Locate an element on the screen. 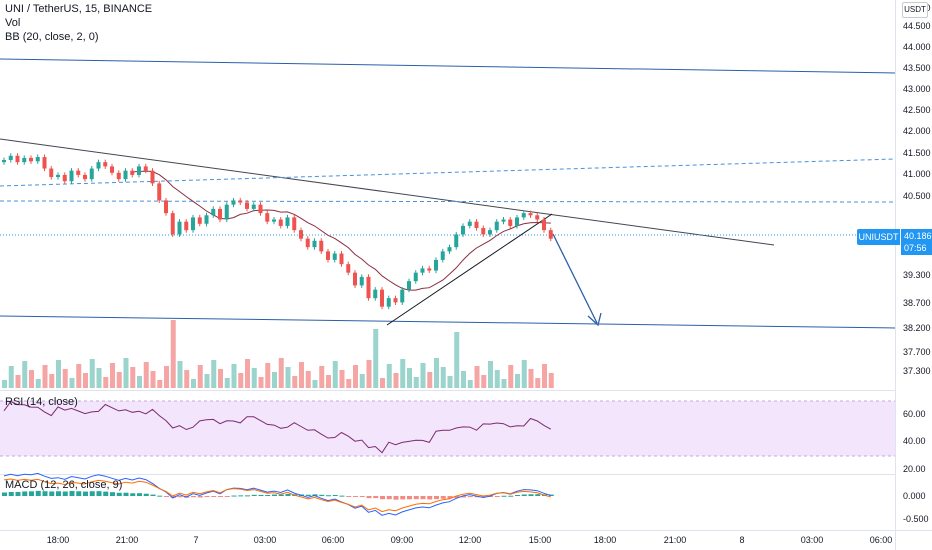 The width and height of the screenshot is (932, 550). symbol-legend: UNI / TetherUS, 15, BINANCE is located at coordinates (79, 9).